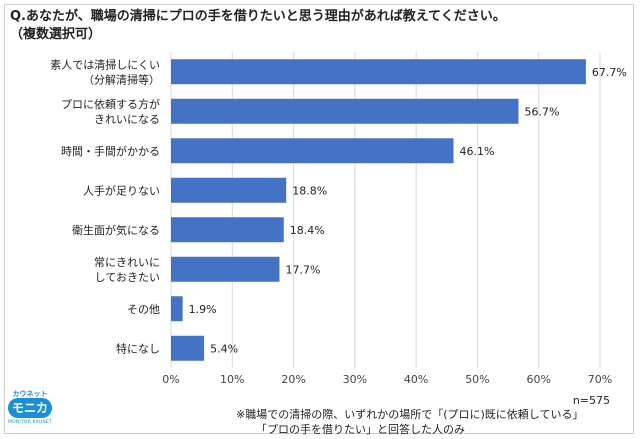  Describe the element at coordinates (302, 269) in the screenshot. I see `value-label: 17.7%` at that location.